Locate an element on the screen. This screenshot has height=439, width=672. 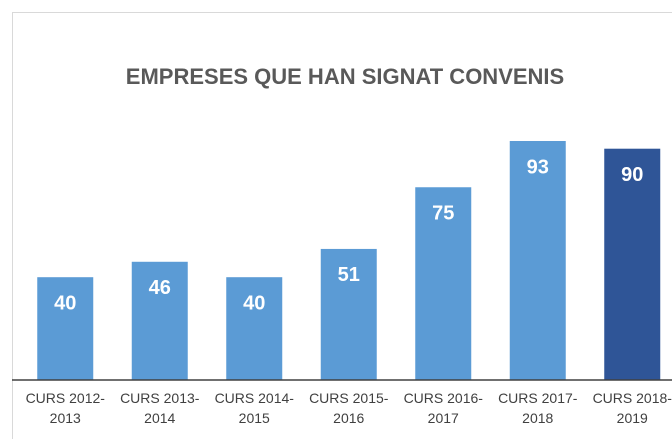
x-tick-label: CURS 2018-2019 is located at coordinates (632, 408).